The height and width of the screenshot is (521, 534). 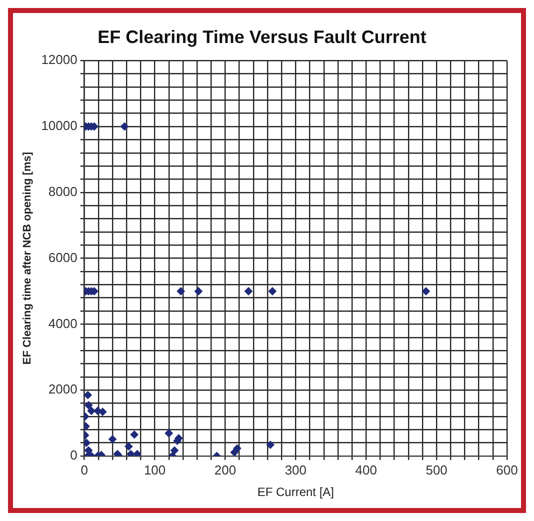 What do you see at coordinates (262, 36) in the screenshot?
I see `chart-title: EF Clearing Time Versus Fault Current` at bounding box center [262, 36].